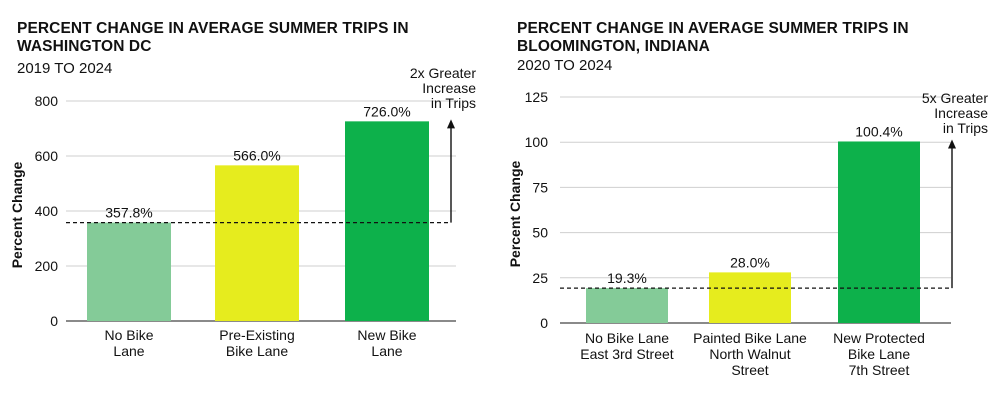 This screenshot has width=1000, height=400. Describe the element at coordinates (65, 68) in the screenshot. I see `chart-subtitle: 2019 TO 2024` at that location.